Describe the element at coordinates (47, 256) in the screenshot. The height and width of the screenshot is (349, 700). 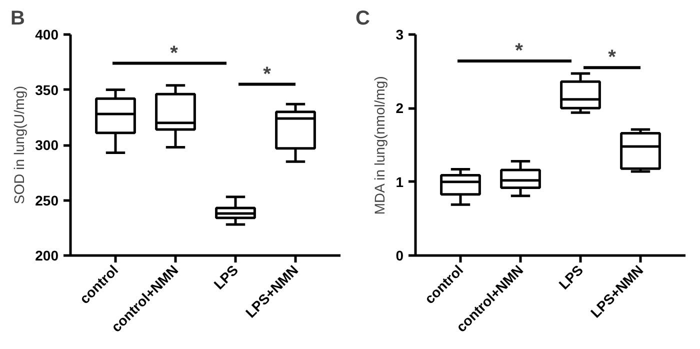
I see `y-tick-label: 200` at that location.